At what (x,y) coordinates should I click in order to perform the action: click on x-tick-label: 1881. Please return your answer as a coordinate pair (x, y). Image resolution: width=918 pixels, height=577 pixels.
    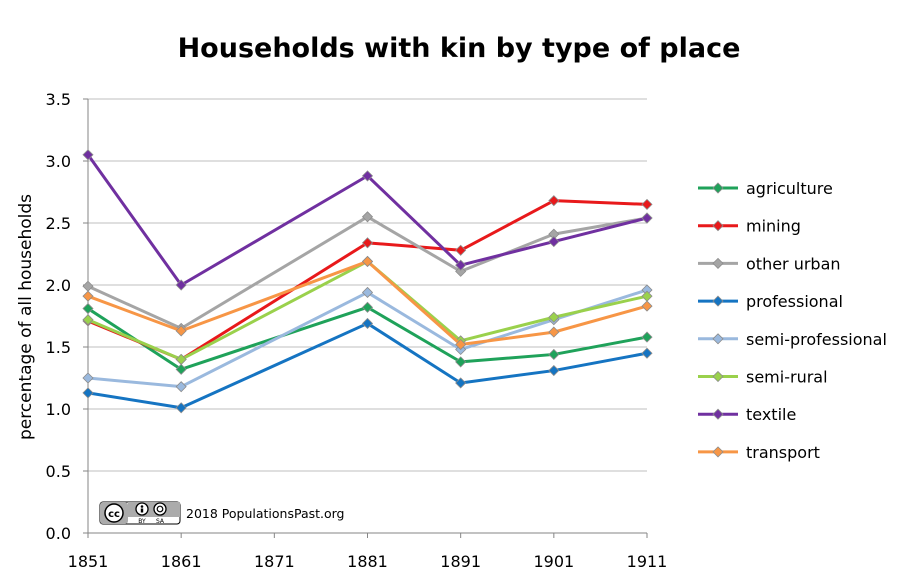
    Looking at the image, I should click on (367, 561).